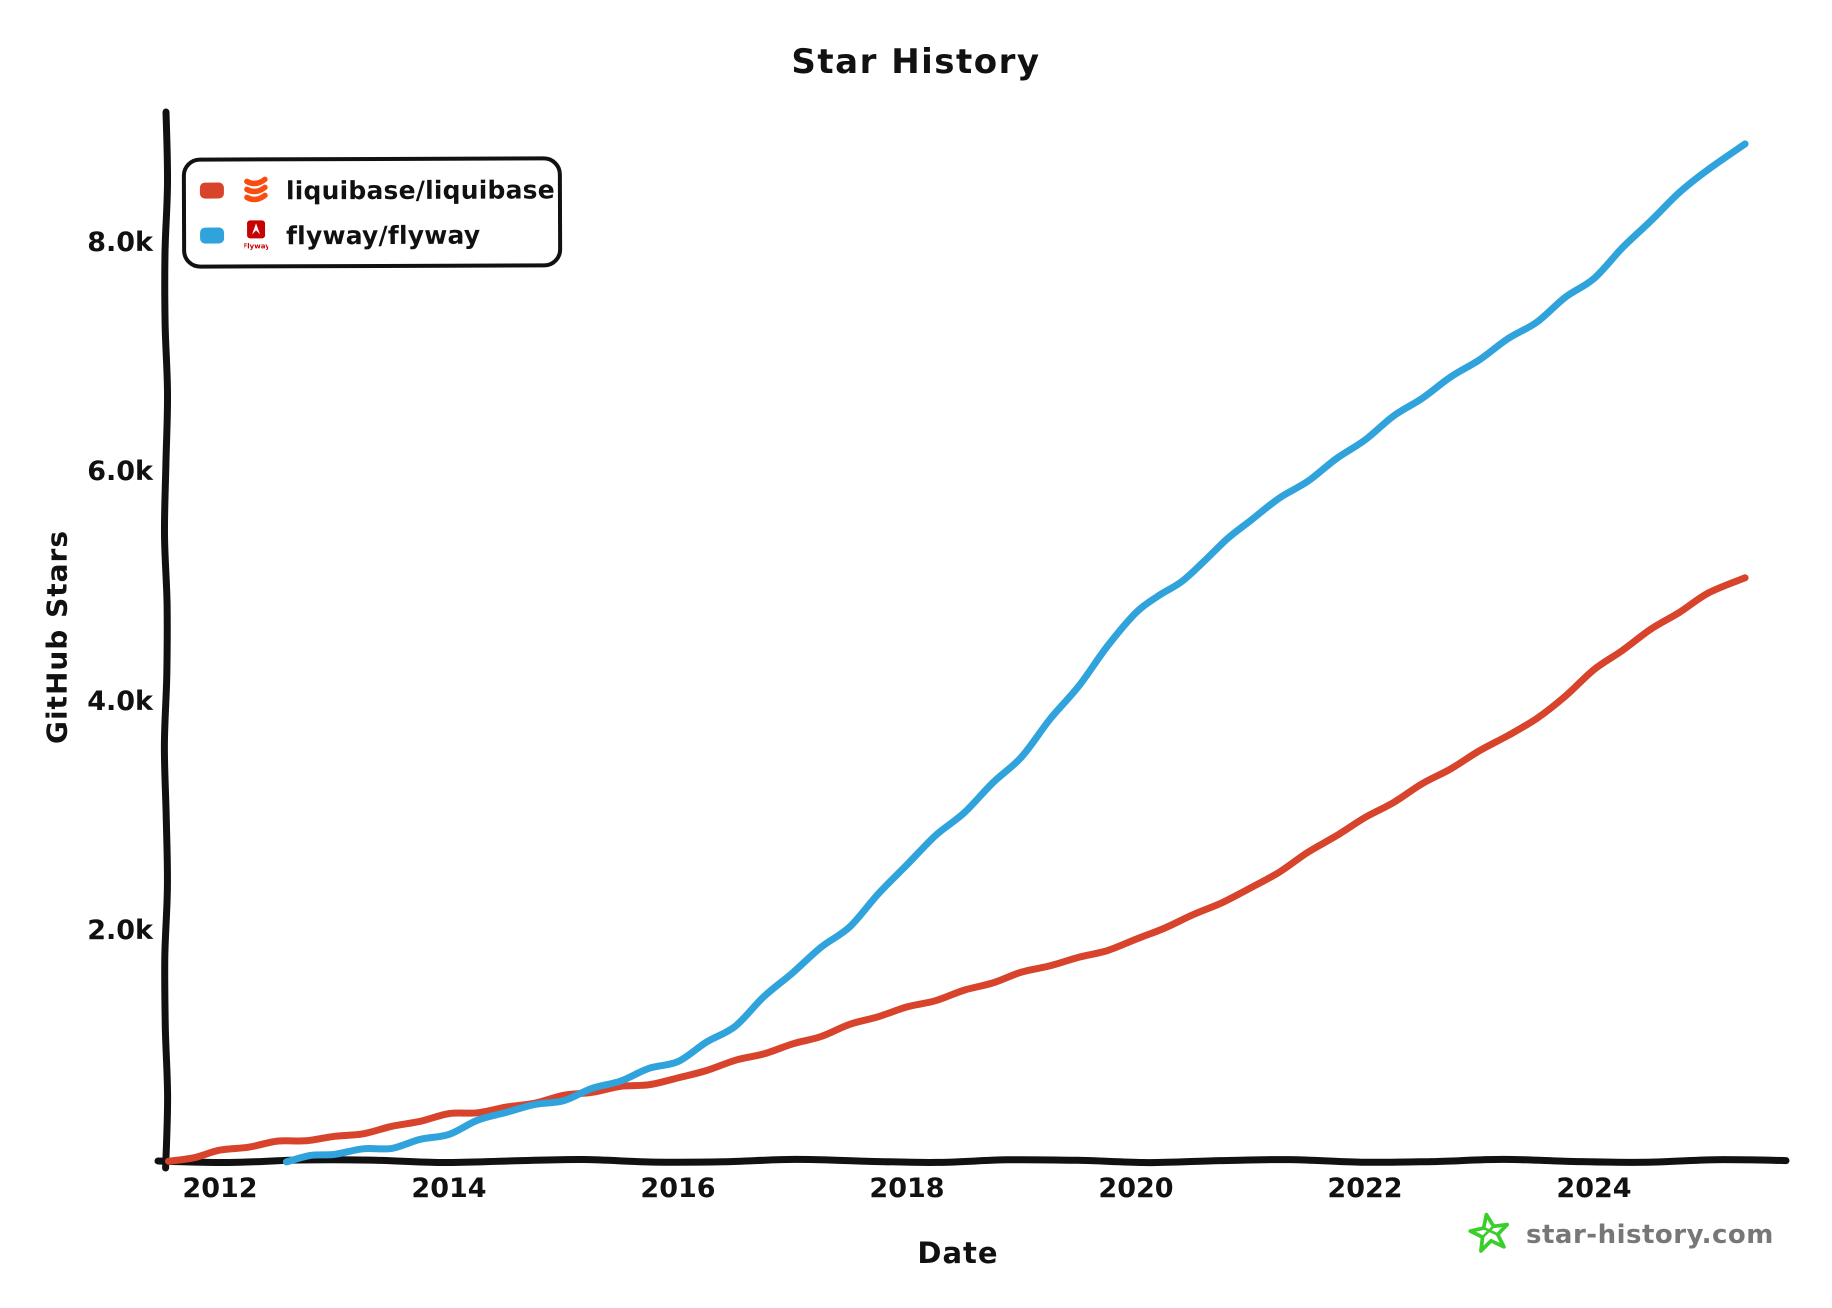  What do you see at coordinates (1490, 1235) in the screenshot?
I see `star-icon` at bounding box center [1490, 1235].